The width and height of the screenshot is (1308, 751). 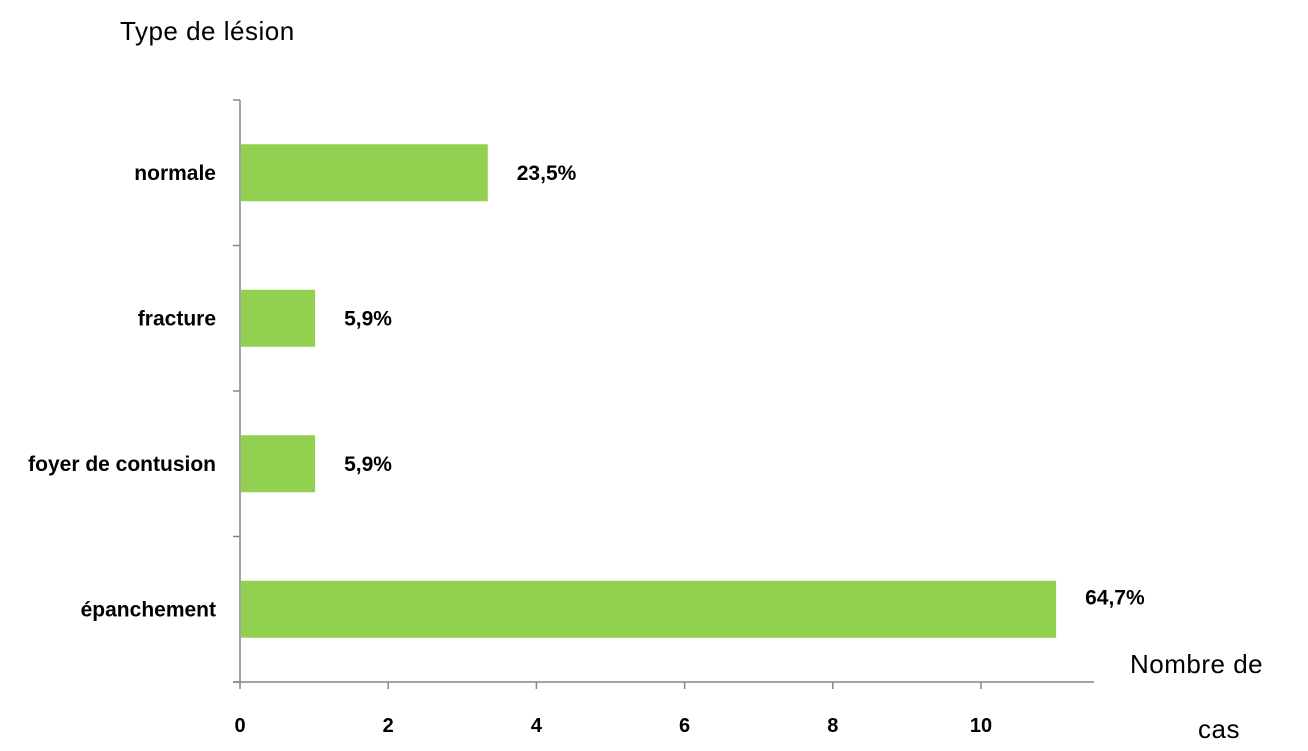 I want to click on x-tick-label: 6, so click(x=684, y=726).